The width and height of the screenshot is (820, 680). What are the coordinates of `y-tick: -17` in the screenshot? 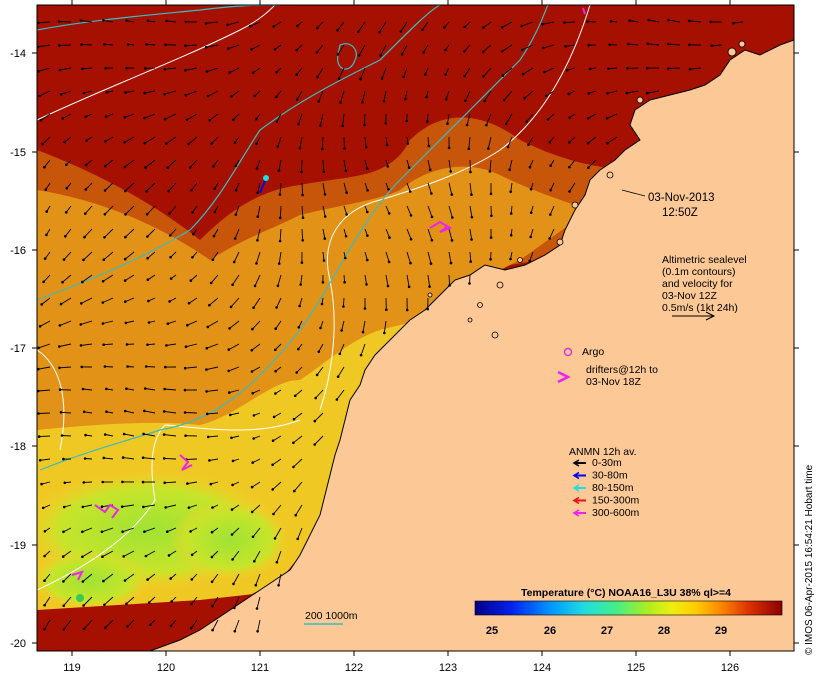 It's located at (404, 349).